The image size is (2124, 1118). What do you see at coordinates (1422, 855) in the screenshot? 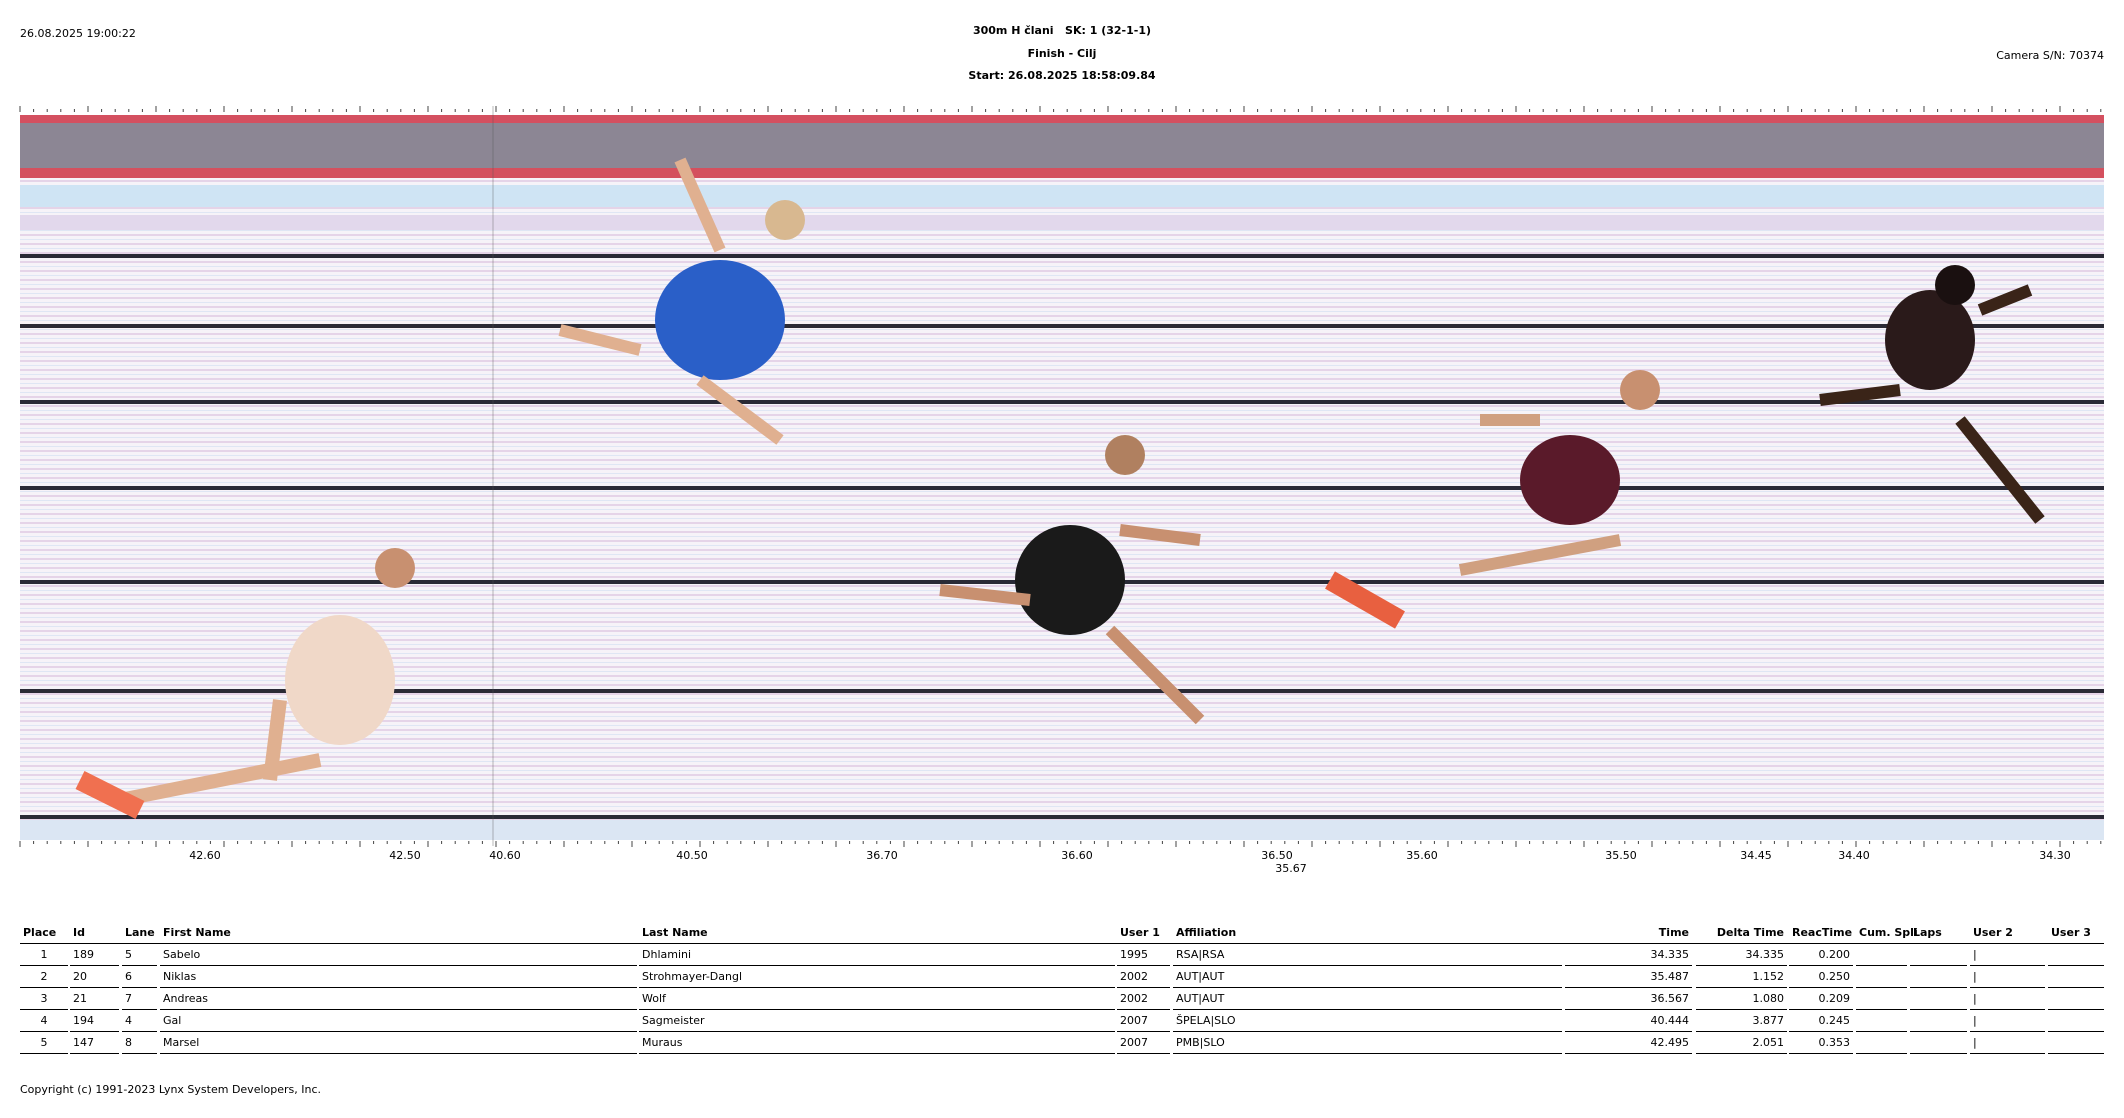
I see `scale-label: 35.60` at bounding box center [1422, 855].